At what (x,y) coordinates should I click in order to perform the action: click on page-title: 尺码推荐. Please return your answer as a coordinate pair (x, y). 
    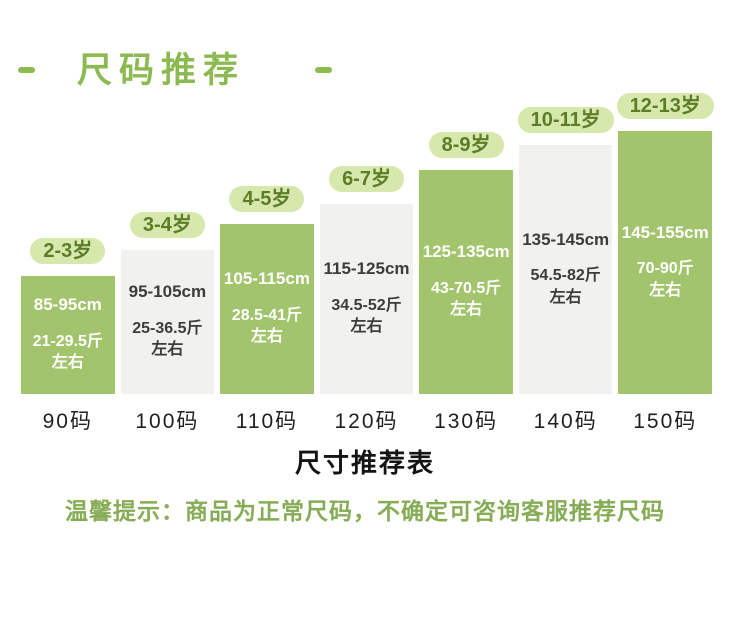
    Looking at the image, I should click on (161, 70).